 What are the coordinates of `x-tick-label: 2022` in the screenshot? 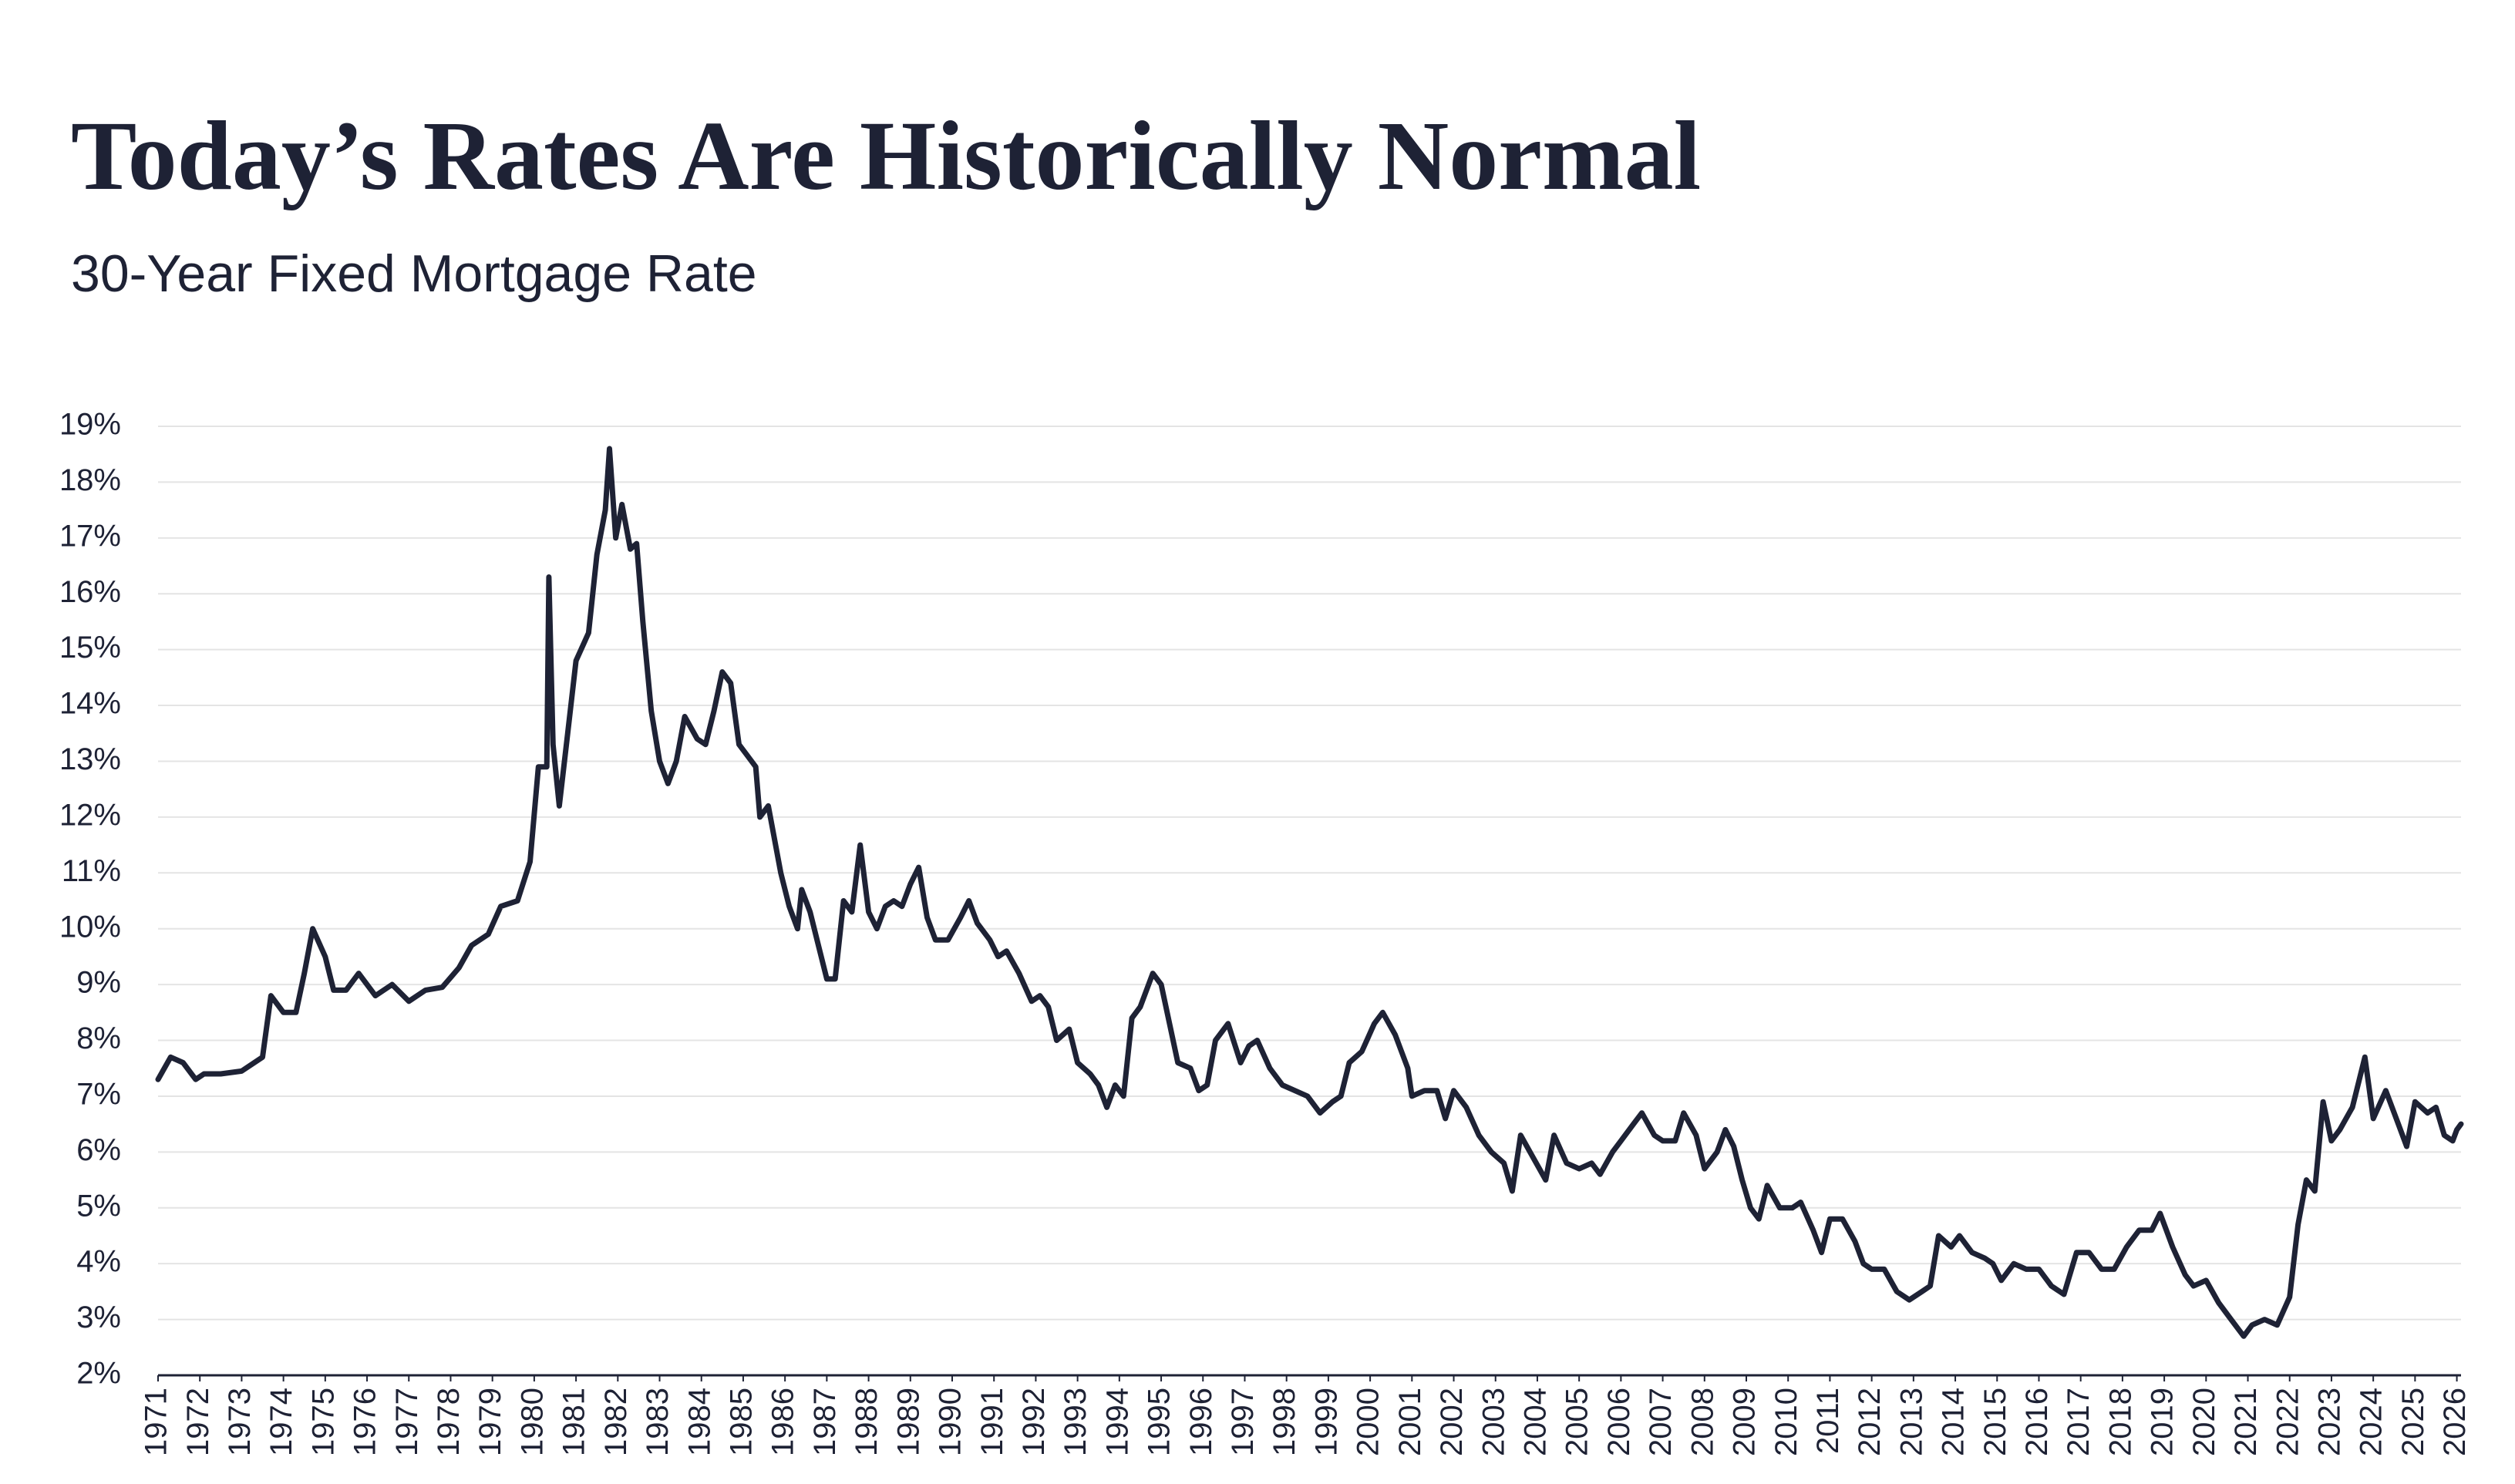 It's located at (2288, 1422).